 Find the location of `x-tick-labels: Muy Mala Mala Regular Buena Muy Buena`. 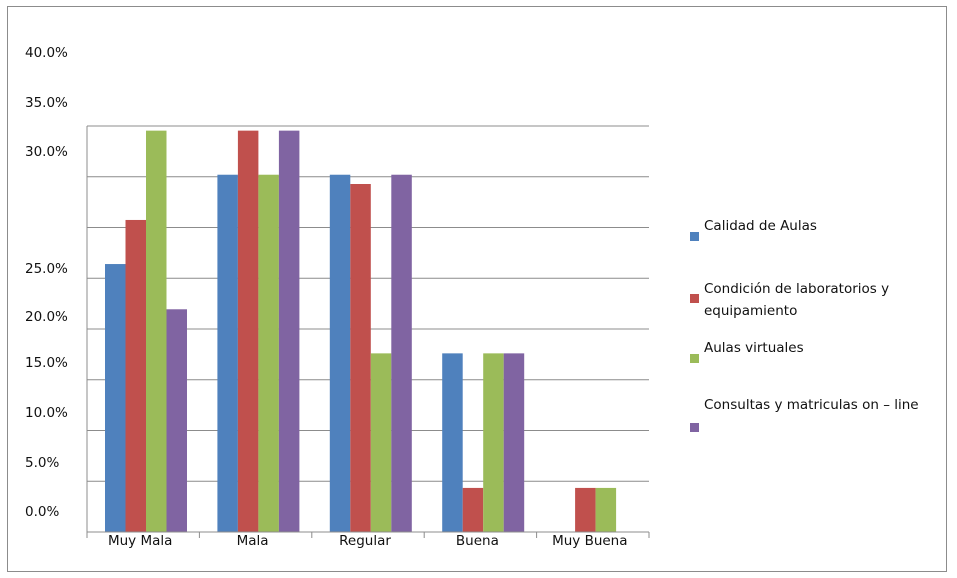

x-tick-labels: Muy Mala Mala Regular Buena Muy Buena is located at coordinates (368, 541).